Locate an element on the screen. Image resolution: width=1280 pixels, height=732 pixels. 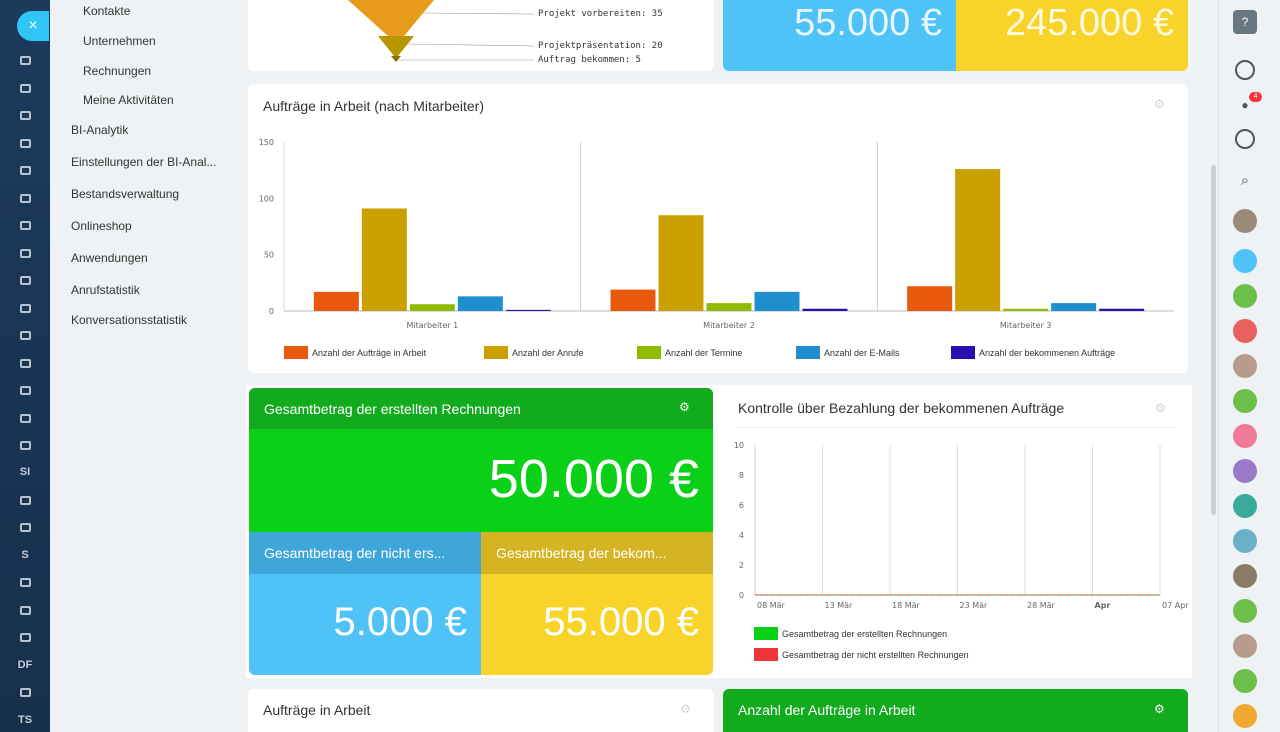
chat-bubble-icon is located at coordinates (1245, 139).